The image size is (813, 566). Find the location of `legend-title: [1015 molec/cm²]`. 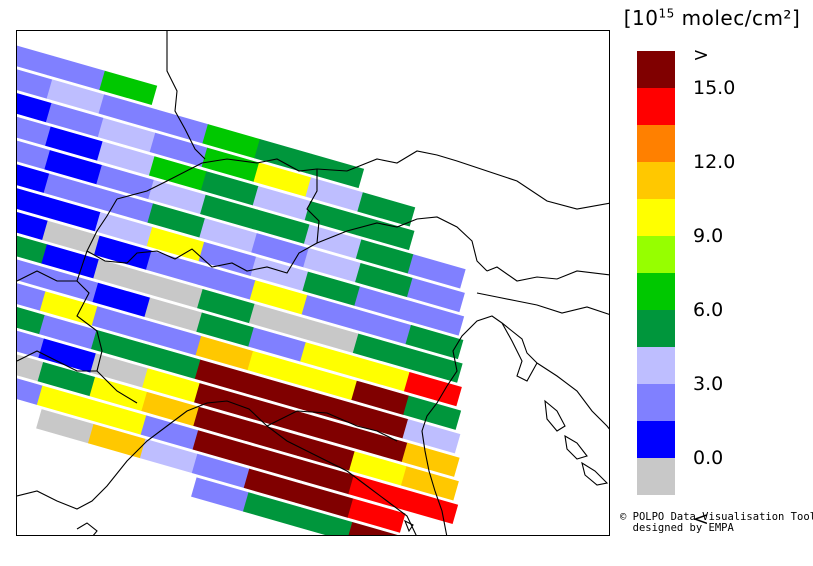

legend-title: [1015 molec/cm²] is located at coordinates (712, 18).